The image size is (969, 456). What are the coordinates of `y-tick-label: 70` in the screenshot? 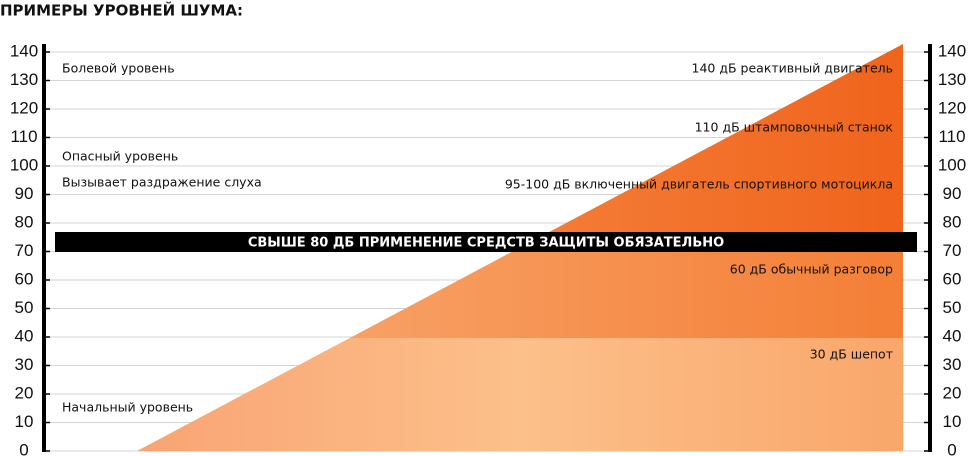 It's located at (24, 250).